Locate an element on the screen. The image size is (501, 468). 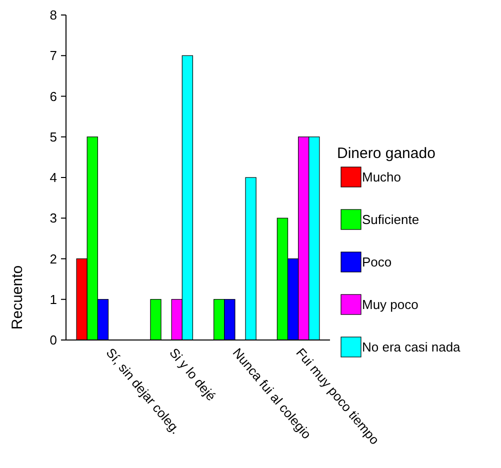
y-tick-label: 2 is located at coordinates (53, 258).